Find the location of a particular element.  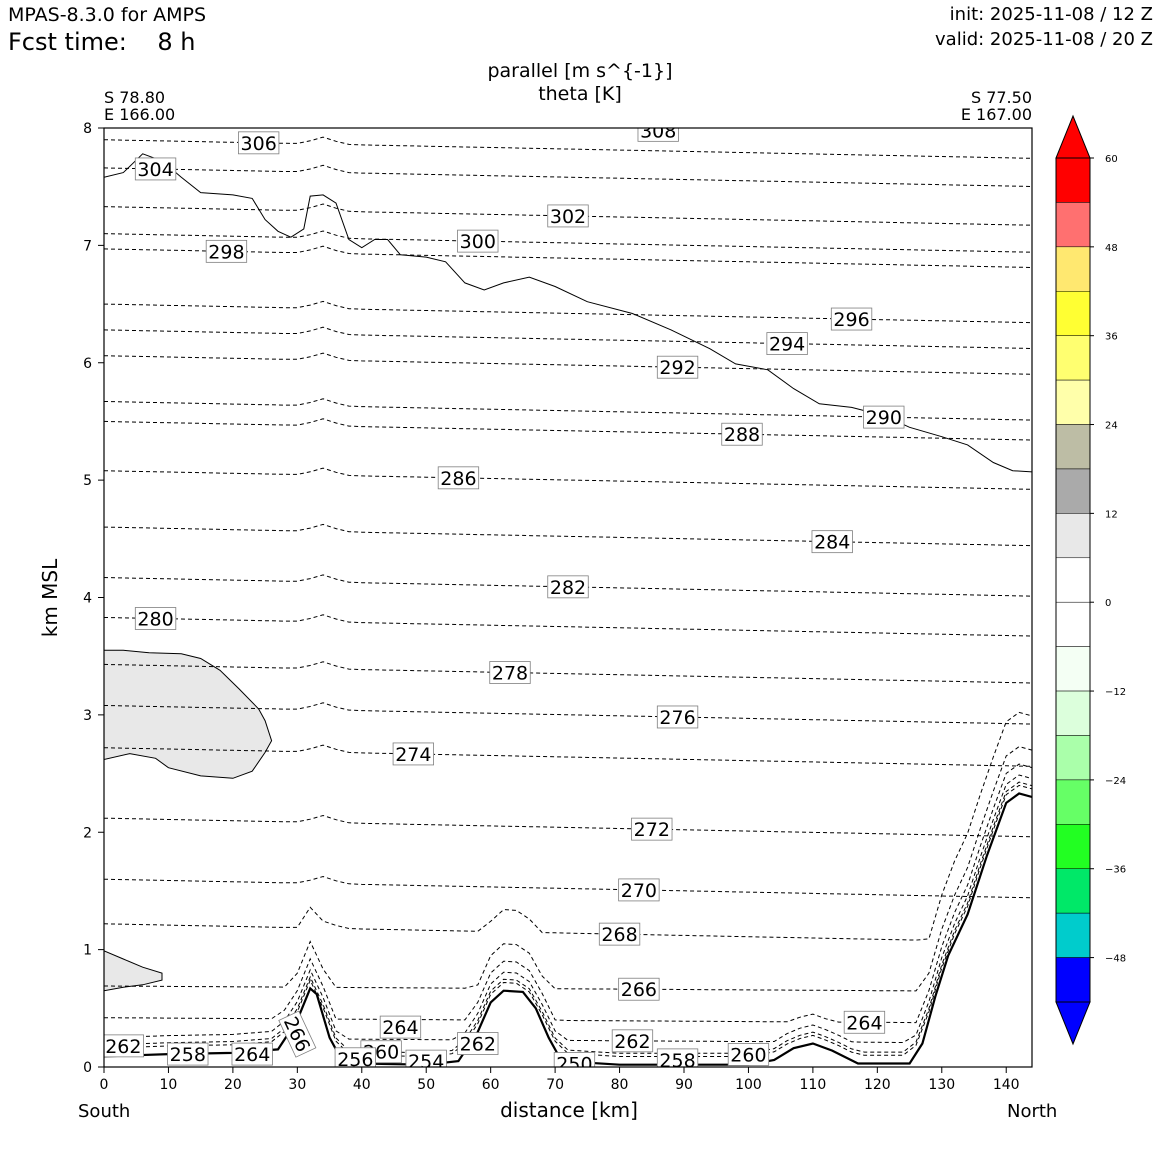

section-end-coords: S 77.50 E 167.00 is located at coordinates (996, 106).